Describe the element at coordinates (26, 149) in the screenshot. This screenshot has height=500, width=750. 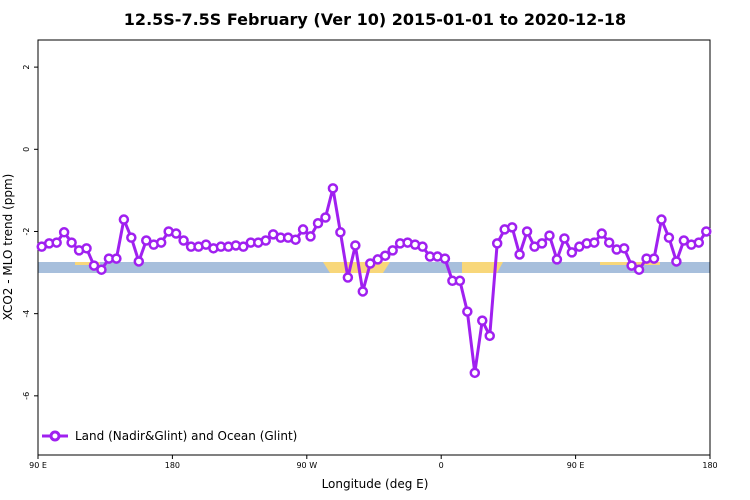
I see `y-tick-label: 0` at that location.